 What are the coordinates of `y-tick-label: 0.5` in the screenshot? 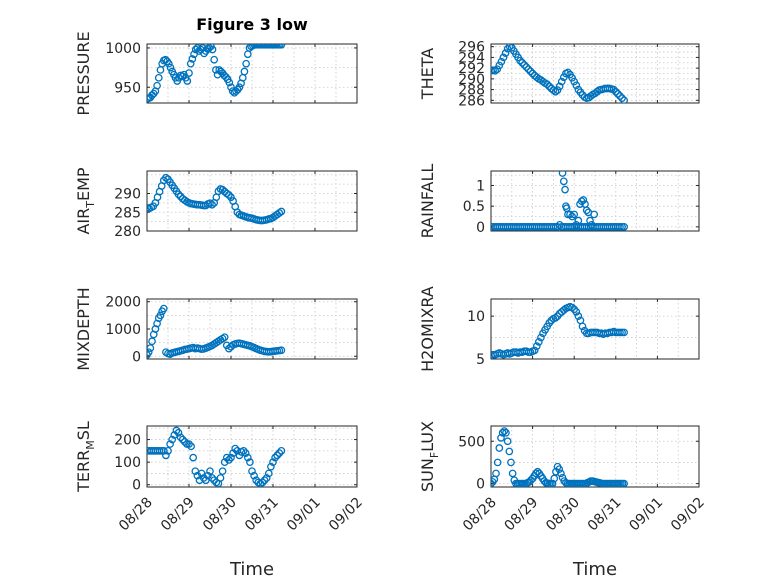 It's located at (474, 207).